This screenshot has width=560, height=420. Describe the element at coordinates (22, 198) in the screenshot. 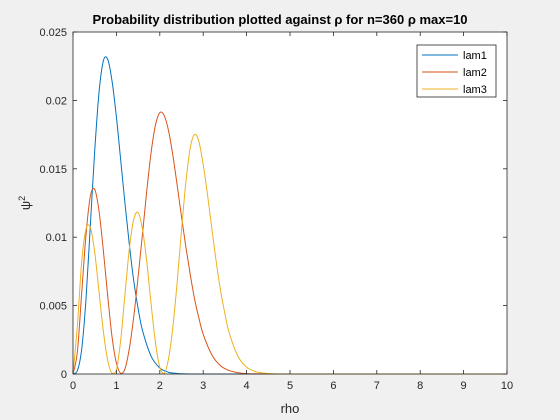

I see `y-axis-label-superscript: 2` at that location.